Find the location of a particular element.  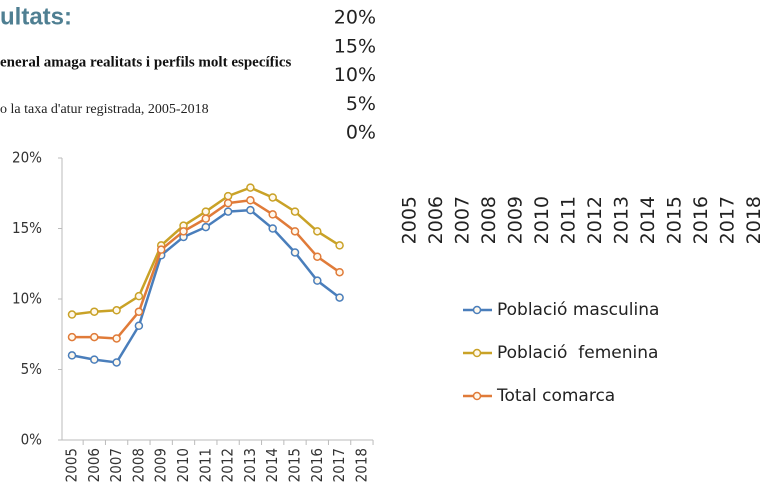

x-tick-label: 2013 is located at coordinates (250, 465).